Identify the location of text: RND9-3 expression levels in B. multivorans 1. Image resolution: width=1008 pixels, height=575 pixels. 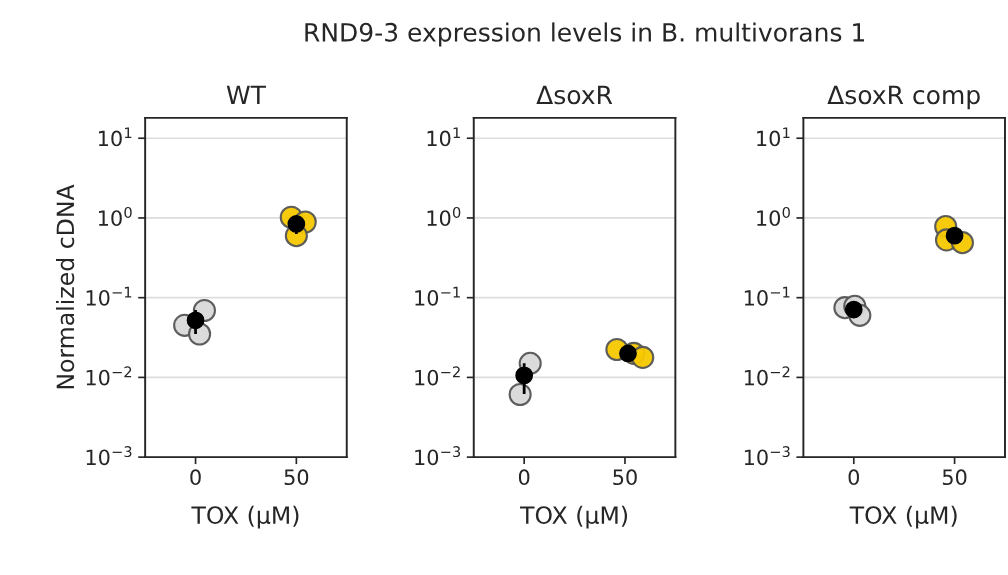
(585, 34).